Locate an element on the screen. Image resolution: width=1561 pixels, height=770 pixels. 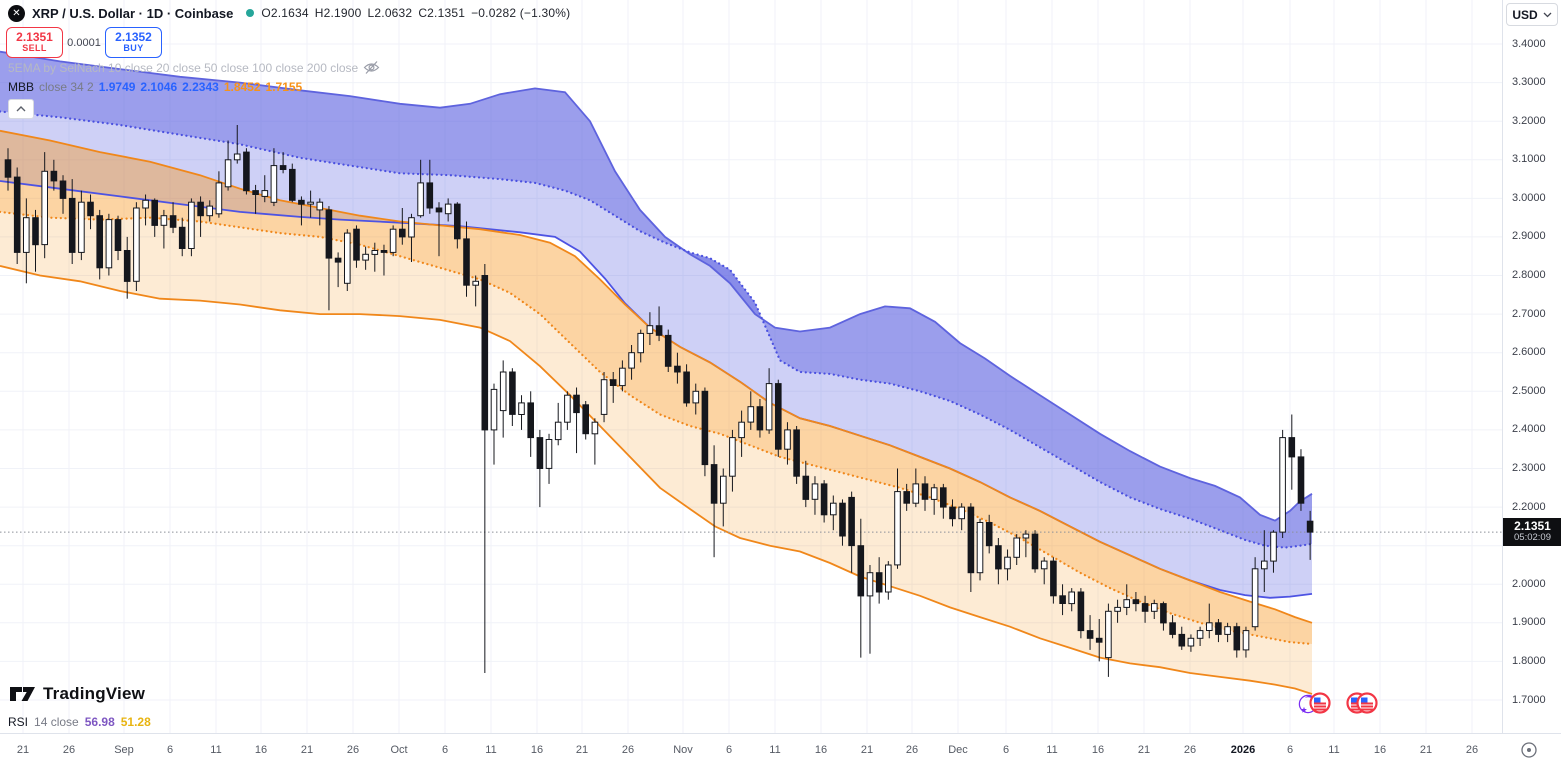
collapse-legend-button is located at coordinates (21, 109).